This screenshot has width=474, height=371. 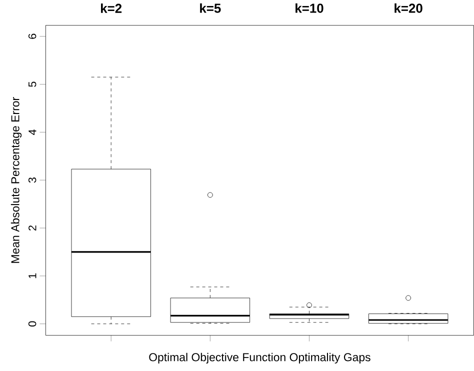 What do you see at coordinates (32, 132) in the screenshot?
I see `y-tick-label: 4` at bounding box center [32, 132].